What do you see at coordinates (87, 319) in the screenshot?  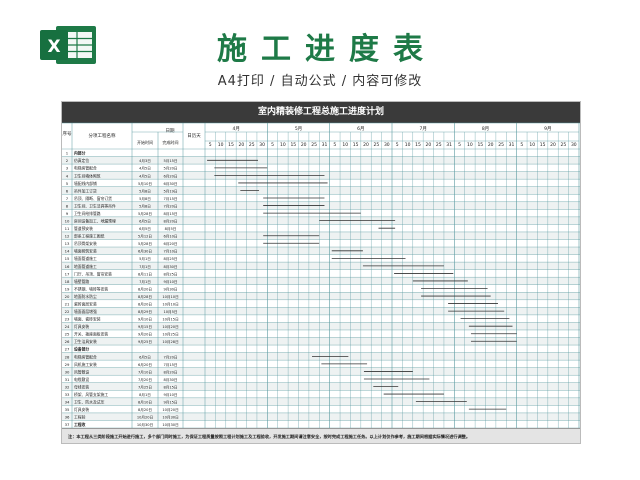 I see `row-name: 墙面、瓷砖安装` at bounding box center [87, 319].